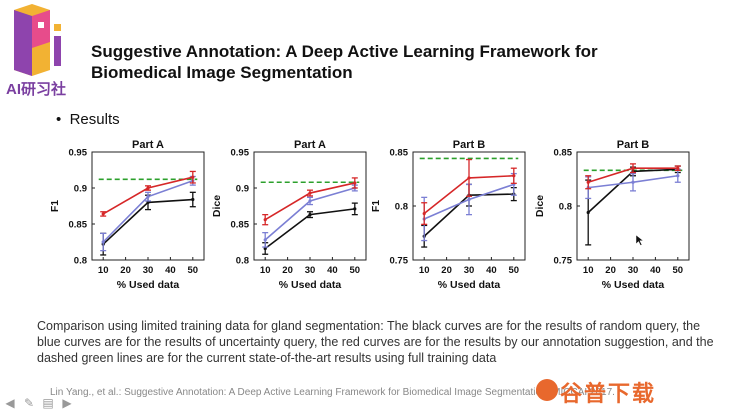 This screenshot has height=414, width=740. Describe the element at coordinates (608, 393) in the screenshot. I see `watermark: 谷普下载` at that location.